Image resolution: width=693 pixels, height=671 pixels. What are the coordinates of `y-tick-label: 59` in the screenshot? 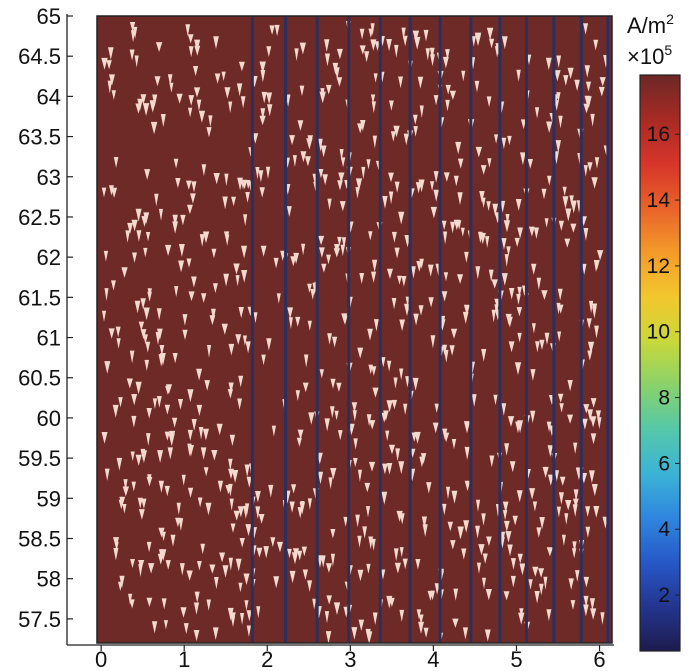 It's located at (49, 498).